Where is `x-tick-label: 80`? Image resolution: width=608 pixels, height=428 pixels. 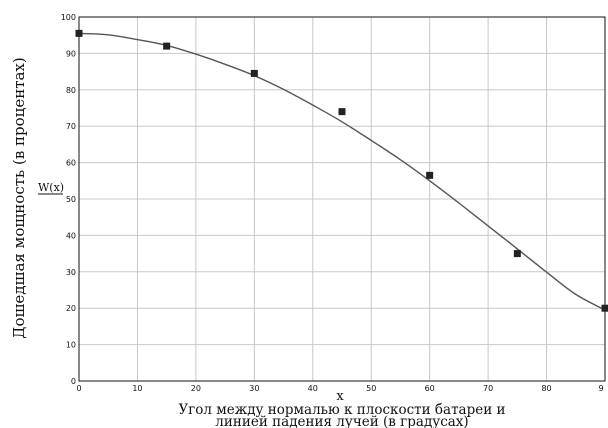
x-tick-label: 80 is located at coordinates (546, 388).